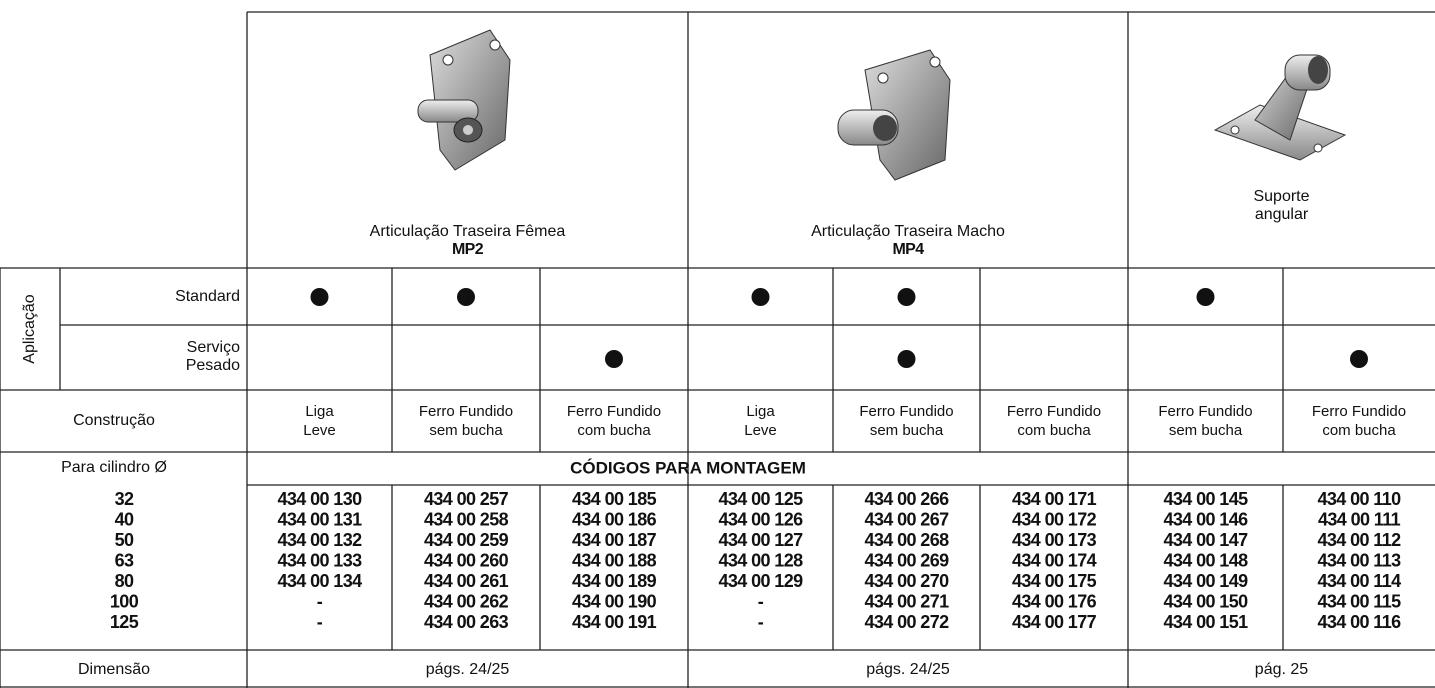 The height and width of the screenshot is (688, 1435). Describe the element at coordinates (614, 581) in the screenshot. I see `code: 434 00 189` at that location.